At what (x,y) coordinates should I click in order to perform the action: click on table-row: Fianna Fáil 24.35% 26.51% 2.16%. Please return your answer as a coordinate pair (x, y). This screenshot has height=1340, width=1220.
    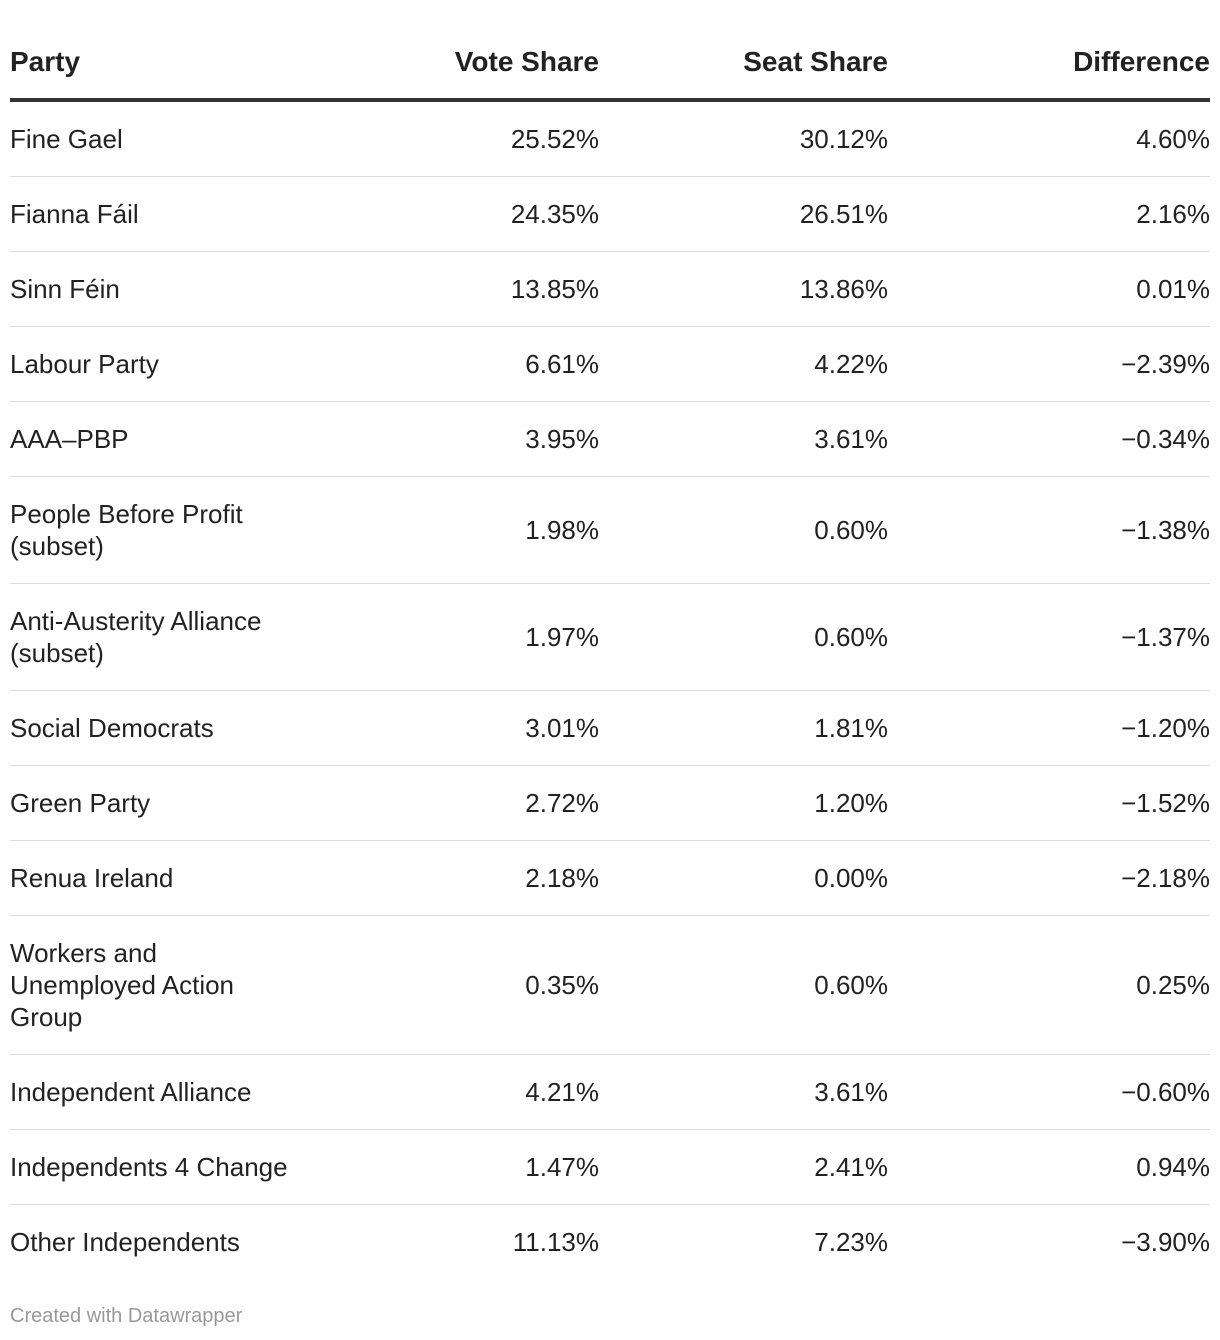
    Looking at the image, I should click on (610, 214).